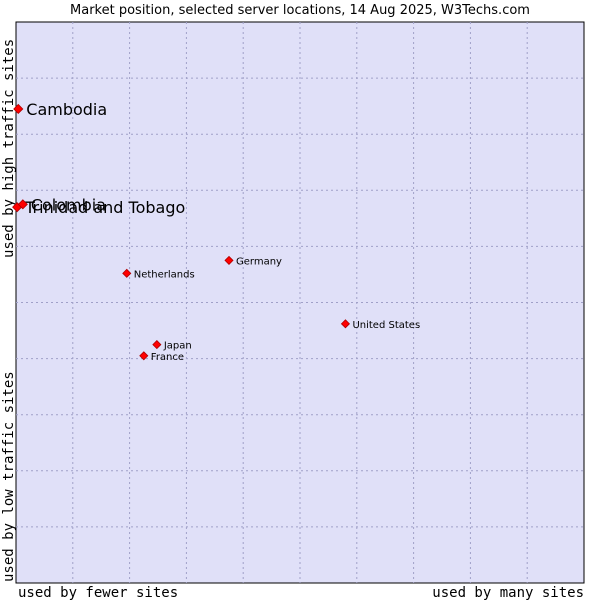  What do you see at coordinates (66, 109) in the screenshot?
I see `point-label-cambodia: Cambodia` at bounding box center [66, 109].